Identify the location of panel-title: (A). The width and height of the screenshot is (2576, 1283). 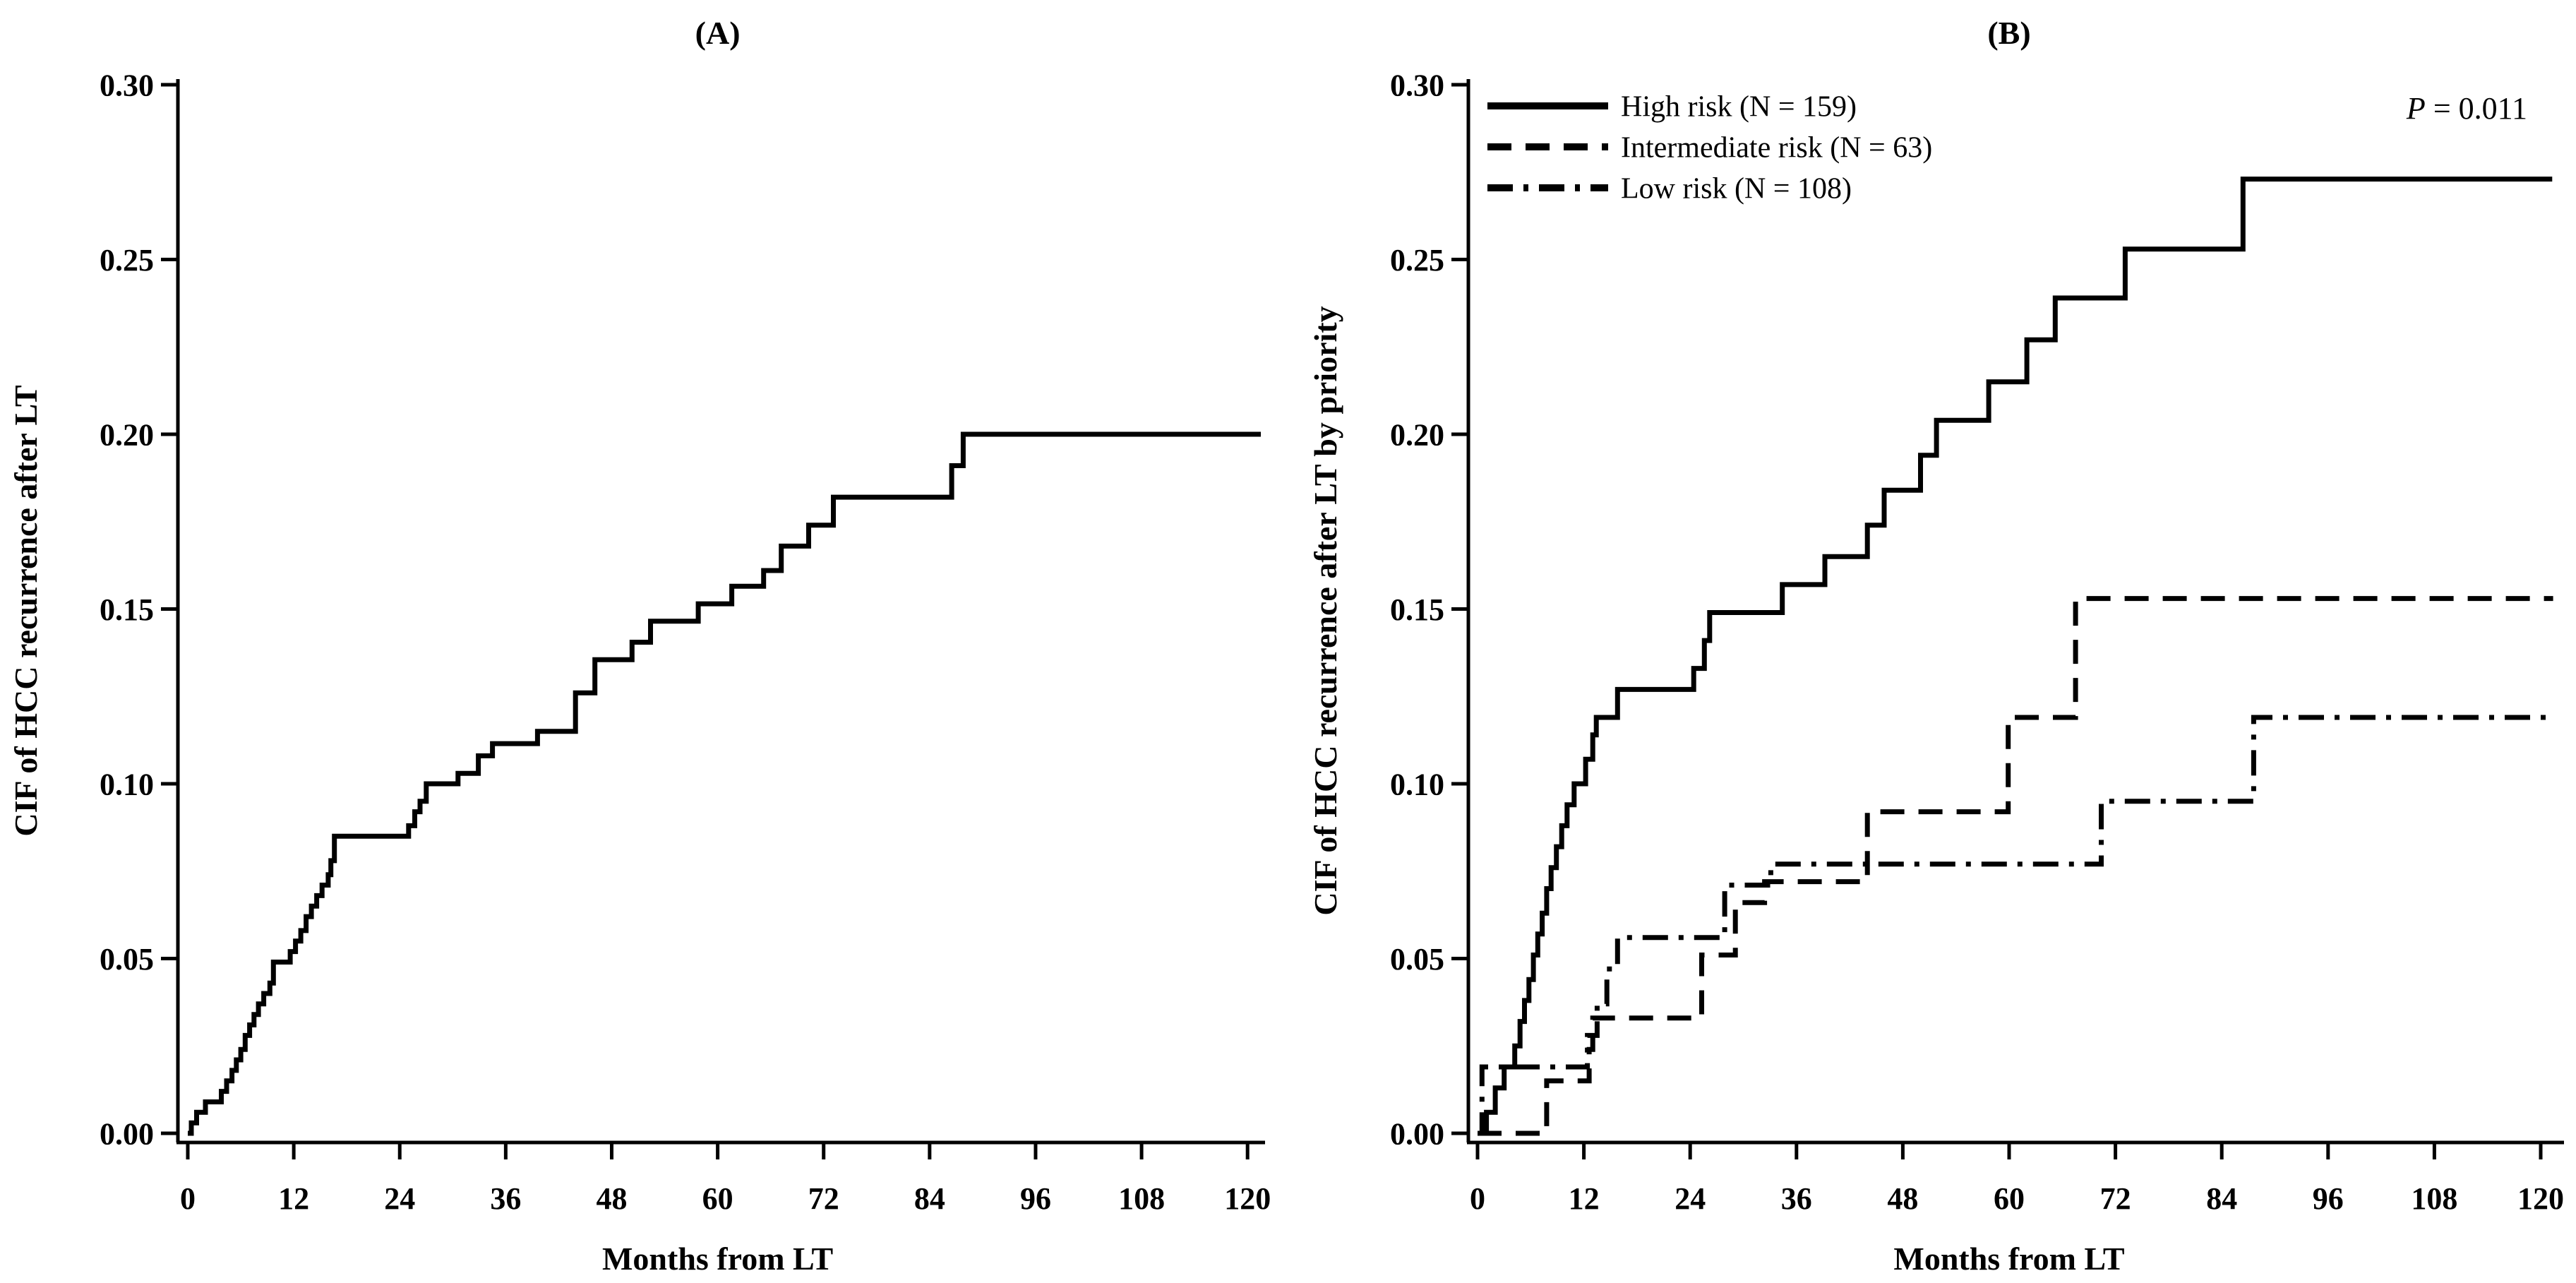
(718, 33).